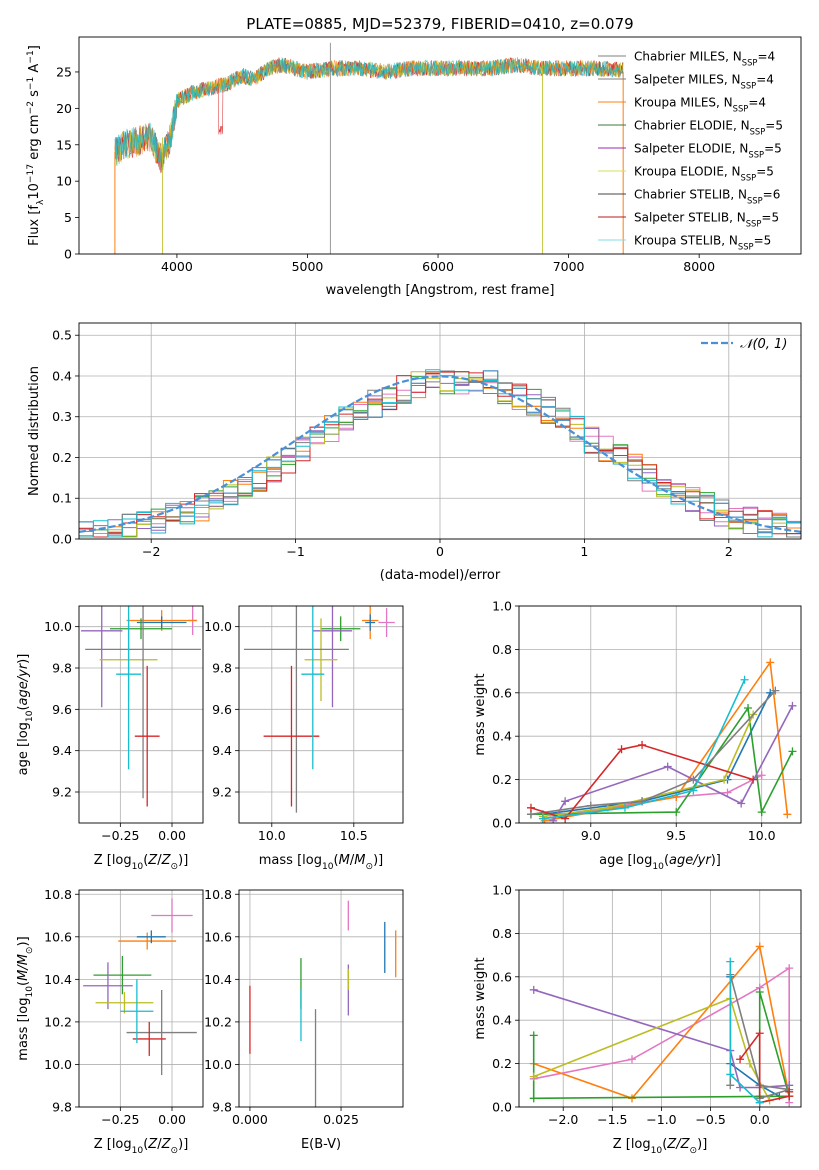 The image size is (819, 1170). I want to click on age-vs-Z-ylabel: age [log10(age/yr)], so click(25, 715).